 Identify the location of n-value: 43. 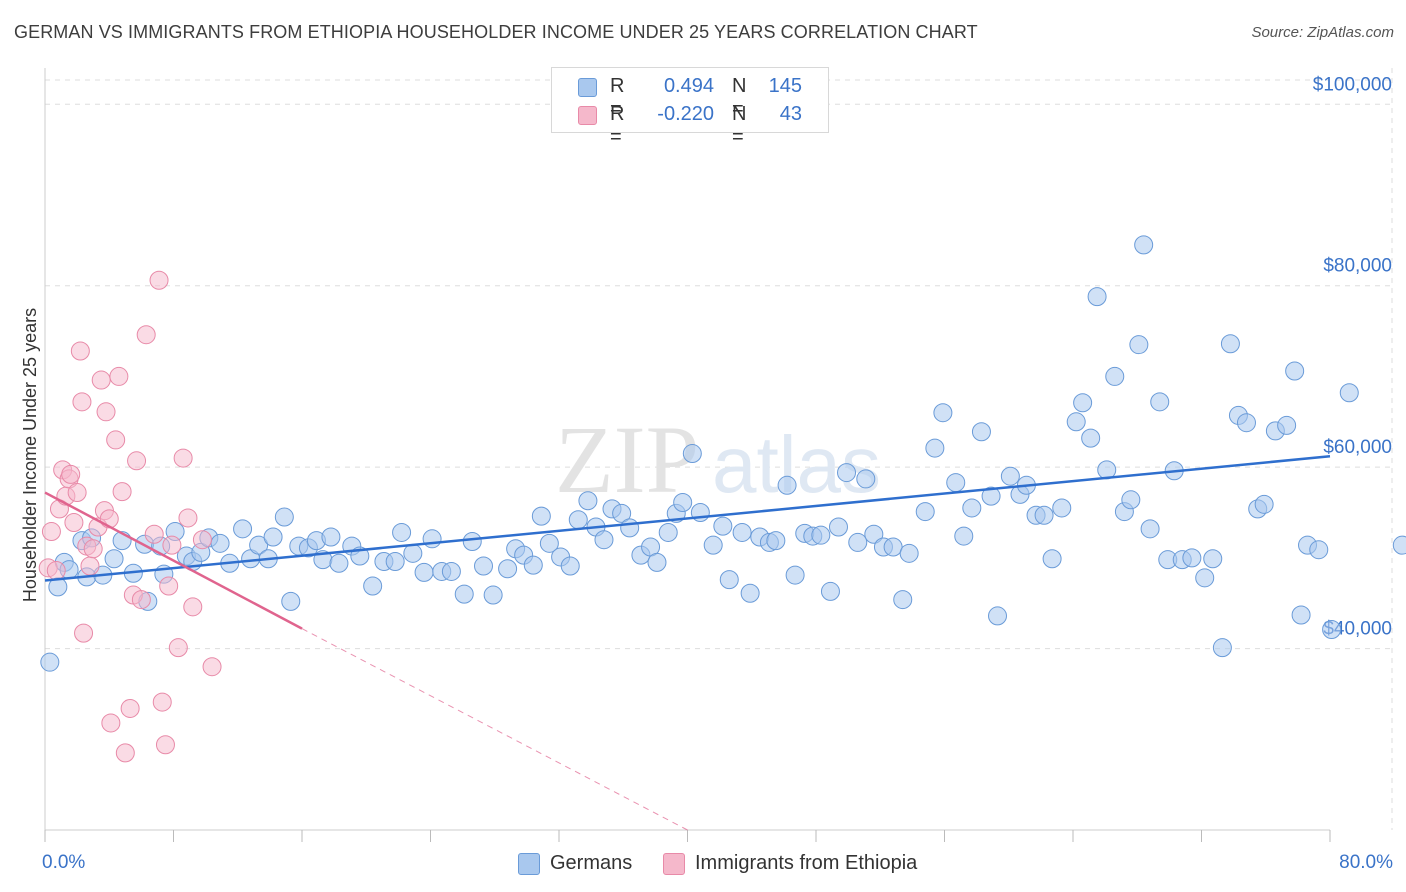
(790, 114).